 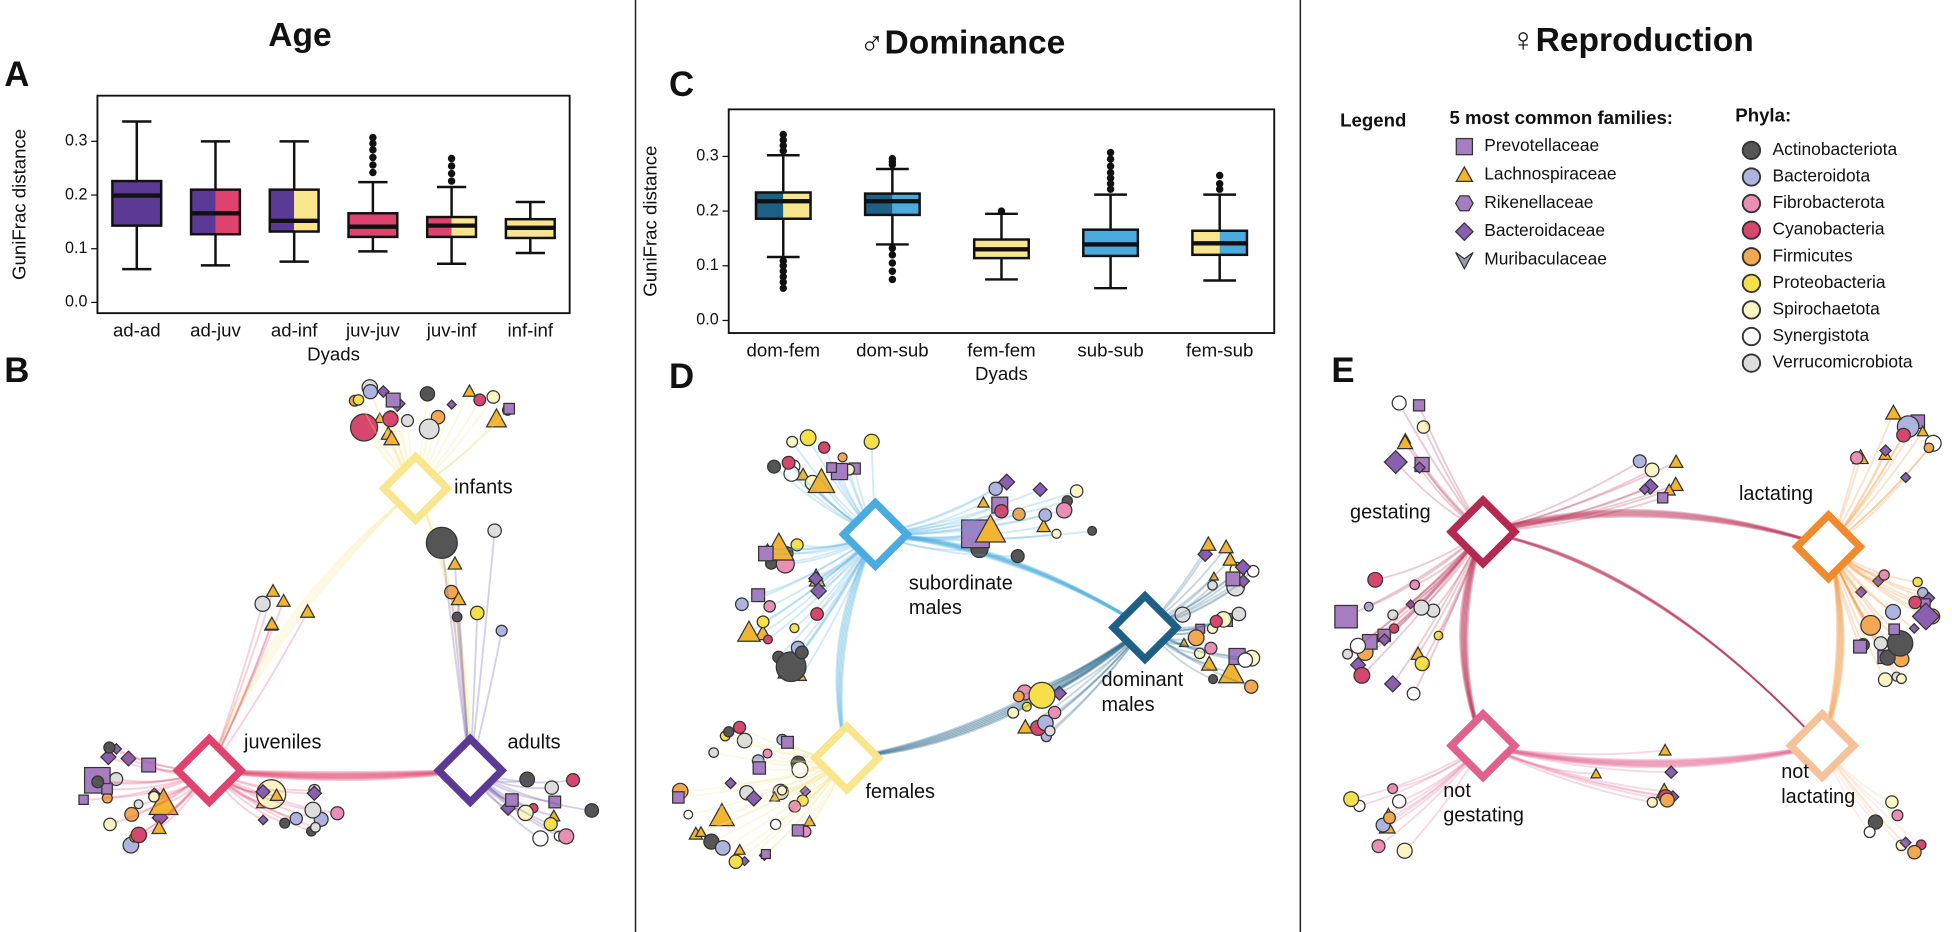 What do you see at coordinates (1390, 512) in the screenshot?
I see `group-label: gestating` at bounding box center [1390, 512].